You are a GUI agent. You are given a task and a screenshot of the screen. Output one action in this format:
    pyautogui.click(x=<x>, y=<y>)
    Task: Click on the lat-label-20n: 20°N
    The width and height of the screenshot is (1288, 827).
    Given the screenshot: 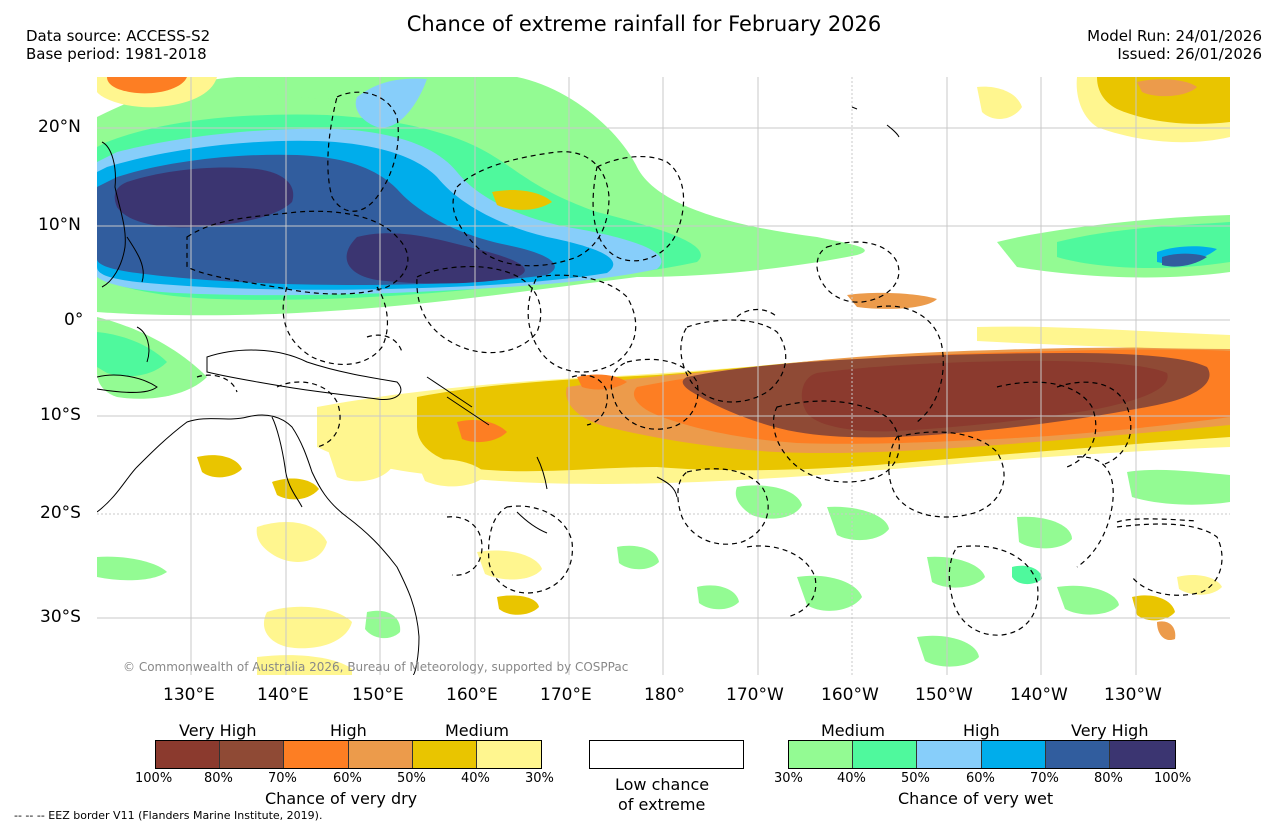 What is the action you would take?
    pyautogui.click(x=59, y=127)
    